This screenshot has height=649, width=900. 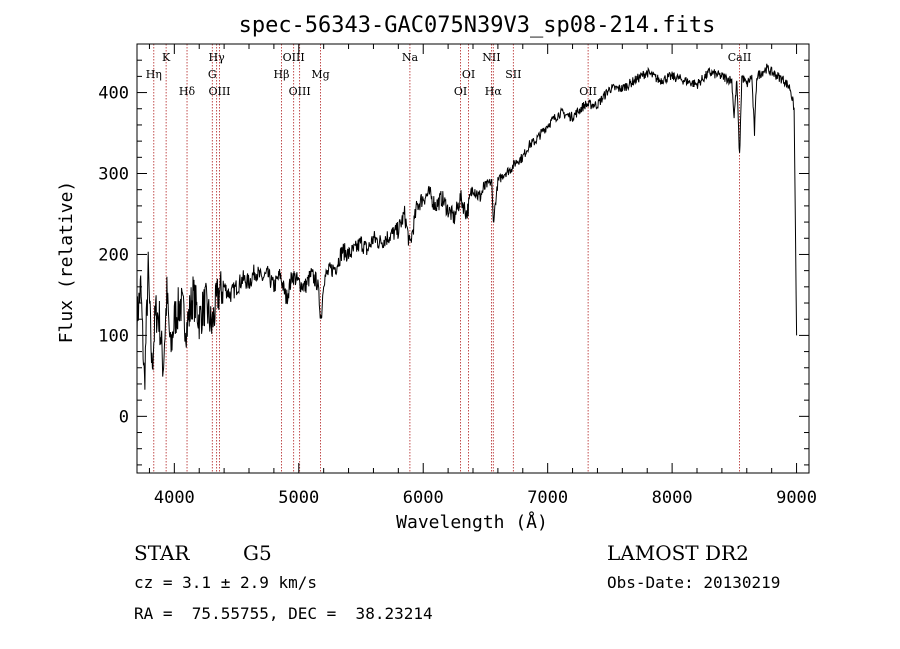 I want to click on coordinates: RA = 75.55755, DEC = 38.23214, so click(x=283, y=613).